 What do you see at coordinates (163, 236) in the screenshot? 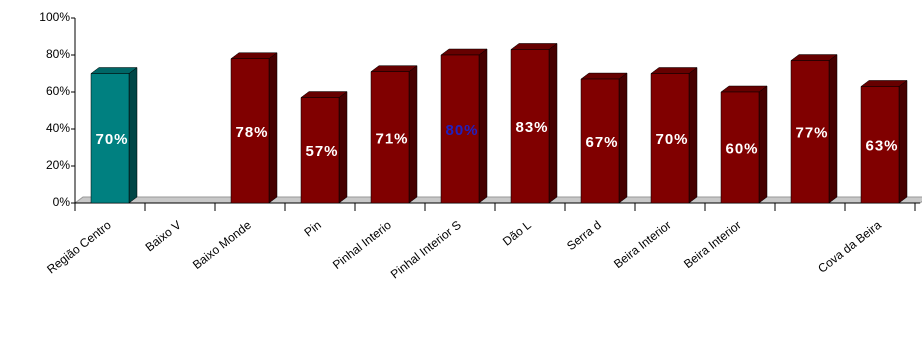
I see `x-tick-label: Baixo V` at bounding box center [163, 236].